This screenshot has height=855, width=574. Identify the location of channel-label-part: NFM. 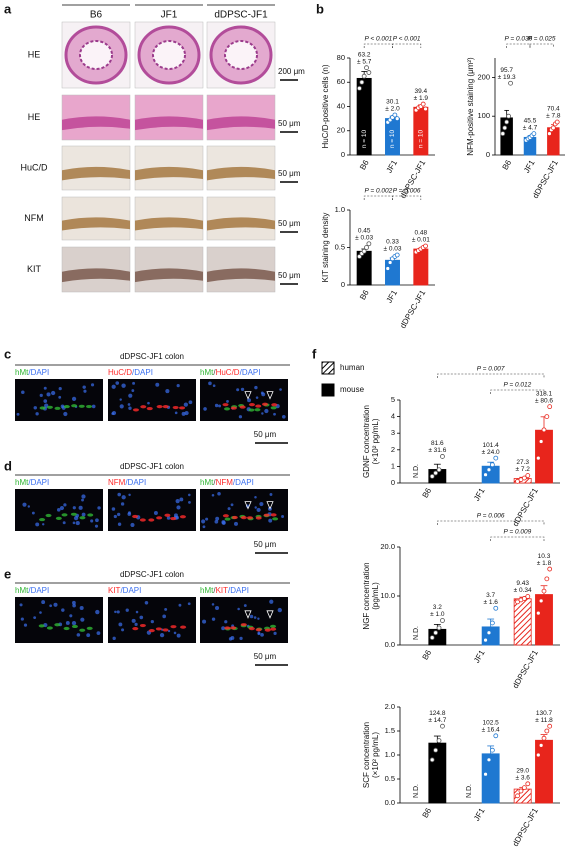
(225, 482).